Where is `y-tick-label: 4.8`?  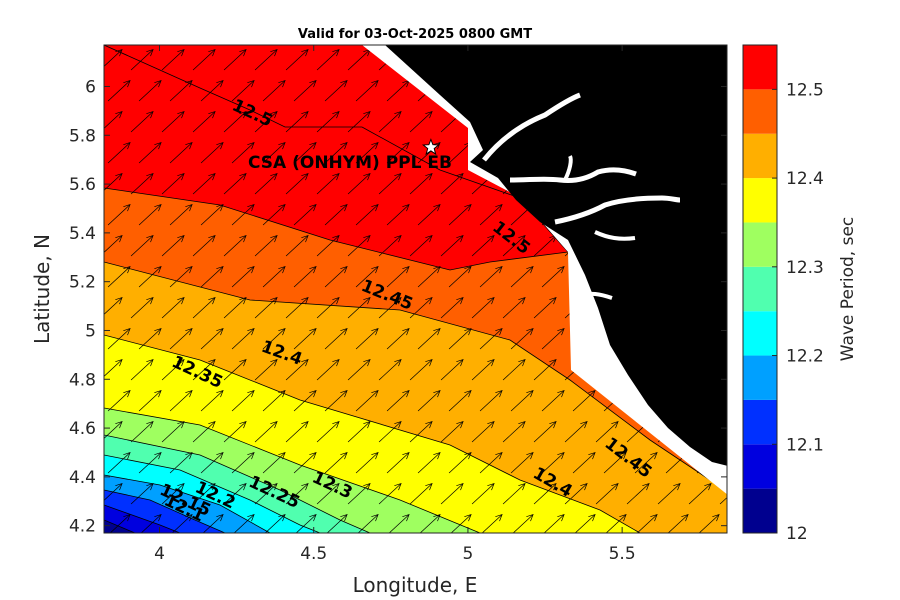
y-tick-label: 4.8 is located at coordinates (82, 380).